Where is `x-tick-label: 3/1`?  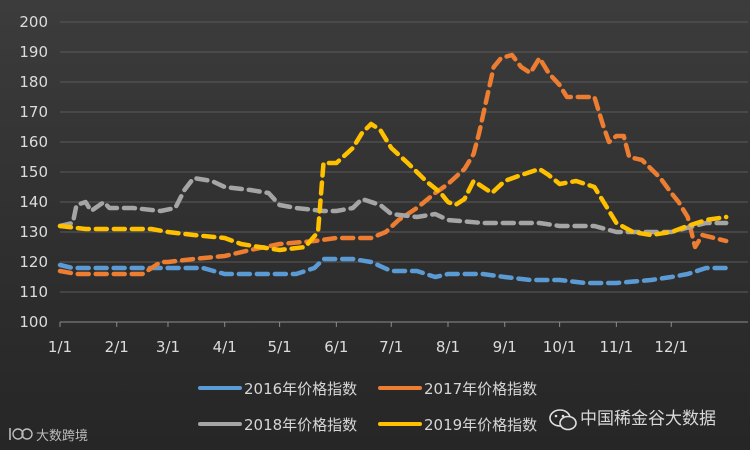 x-tick-label: 3/1 is located at coordinates (168, 347).